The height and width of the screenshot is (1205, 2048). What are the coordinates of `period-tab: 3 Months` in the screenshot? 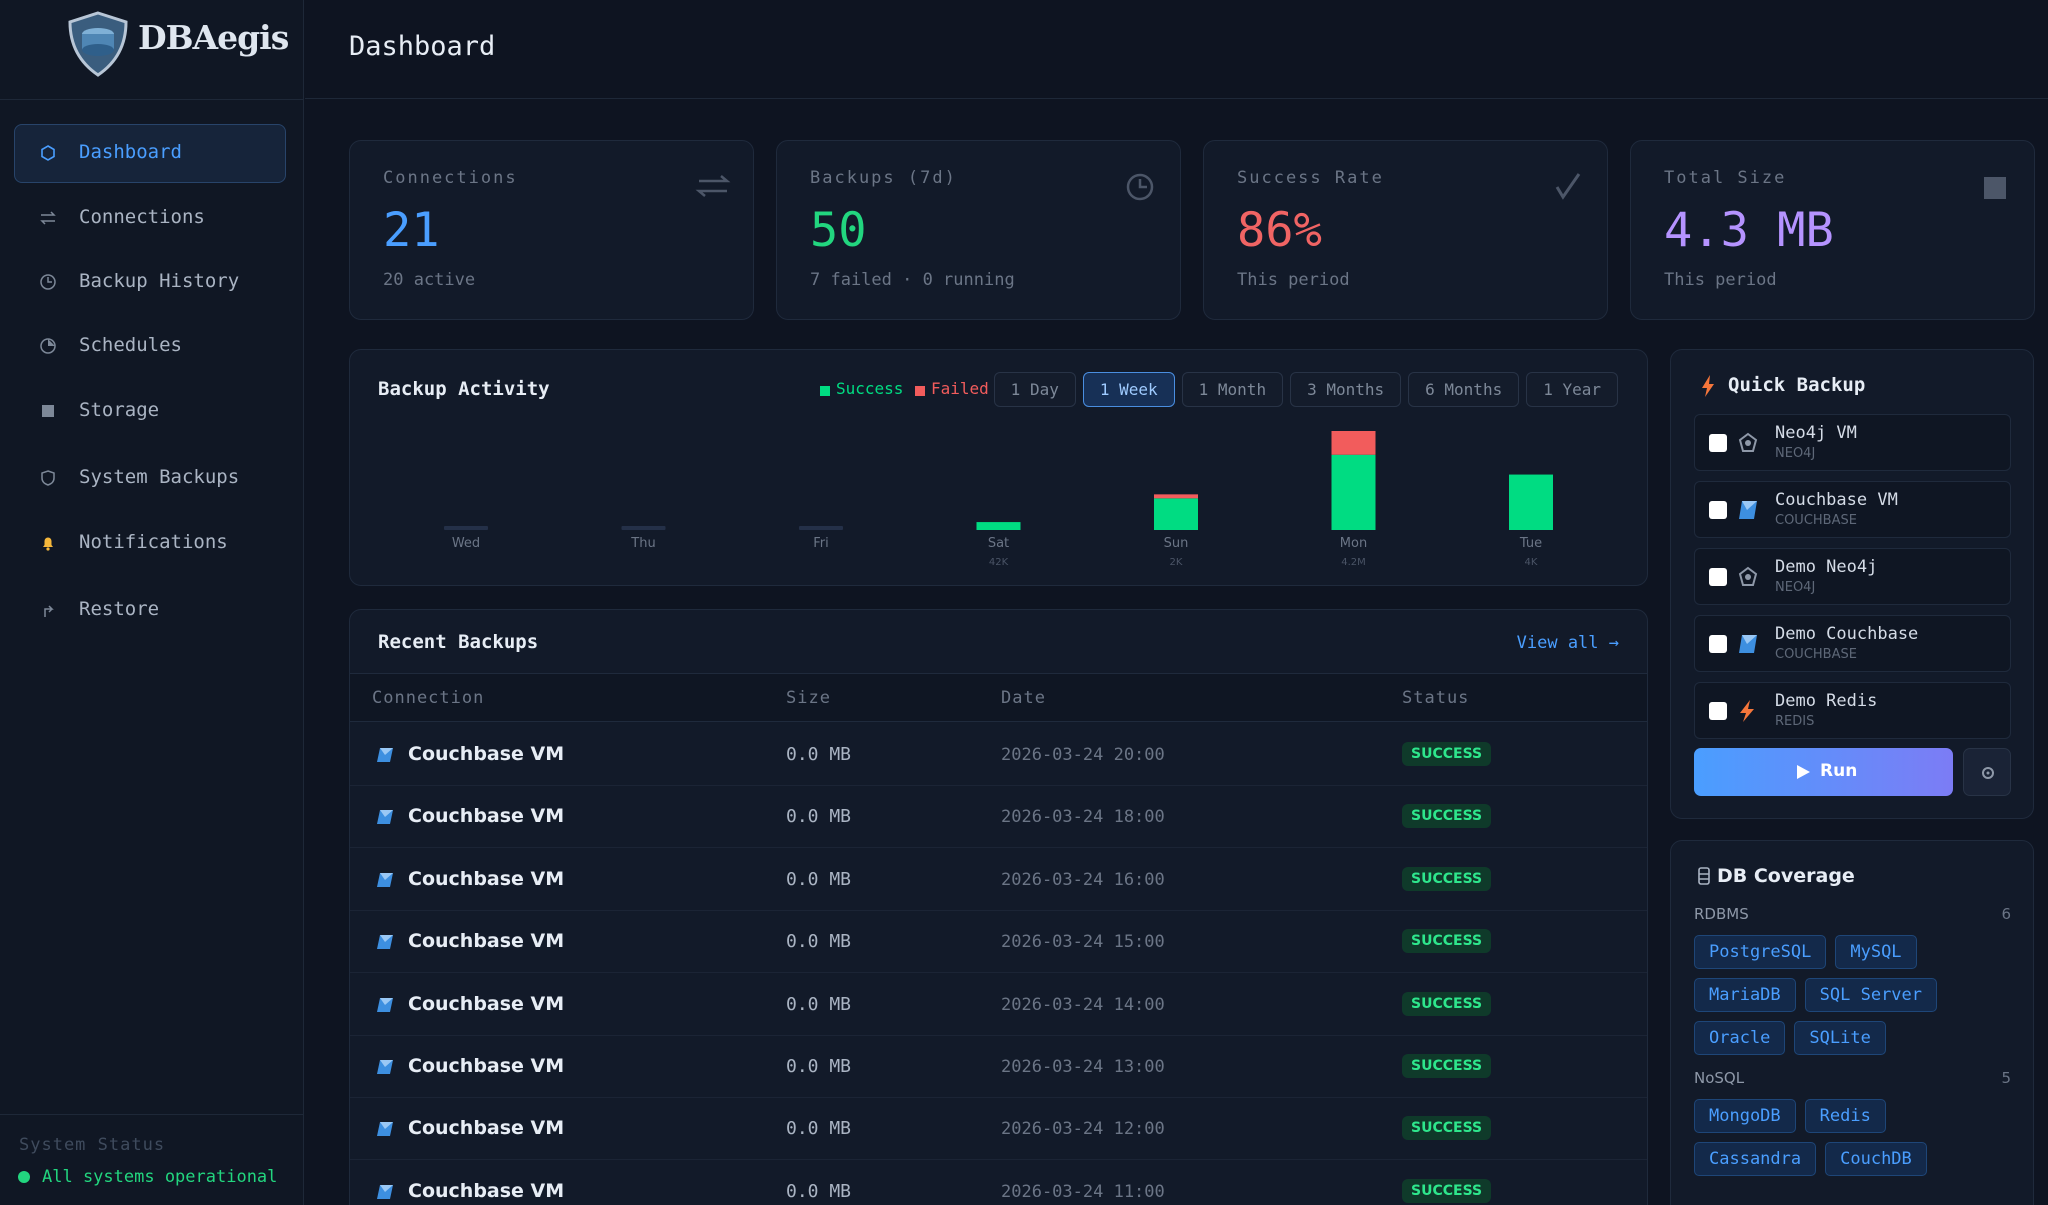 It's located at (1346, 389).